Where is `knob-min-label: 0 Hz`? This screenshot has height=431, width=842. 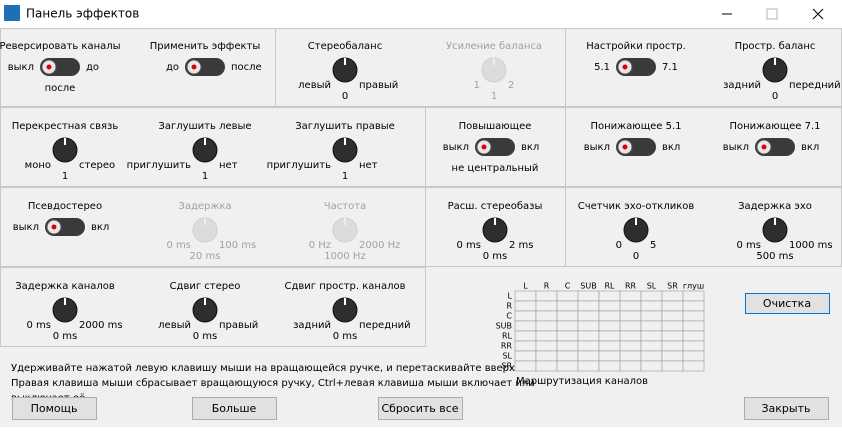 knob-min-label: 0 Hz is located at coordinates (320, 245).